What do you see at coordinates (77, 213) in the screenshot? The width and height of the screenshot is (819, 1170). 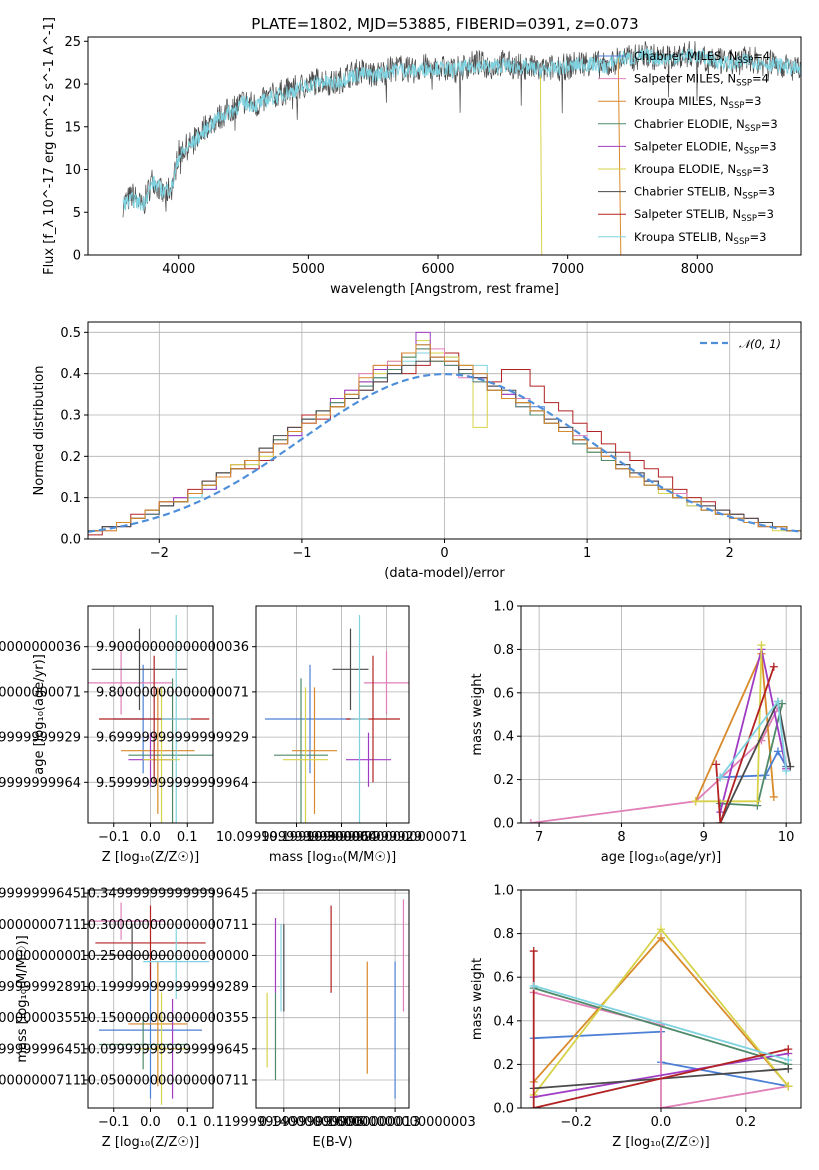 I see `y-tick-label: 5` at bounding box center [77, 213].